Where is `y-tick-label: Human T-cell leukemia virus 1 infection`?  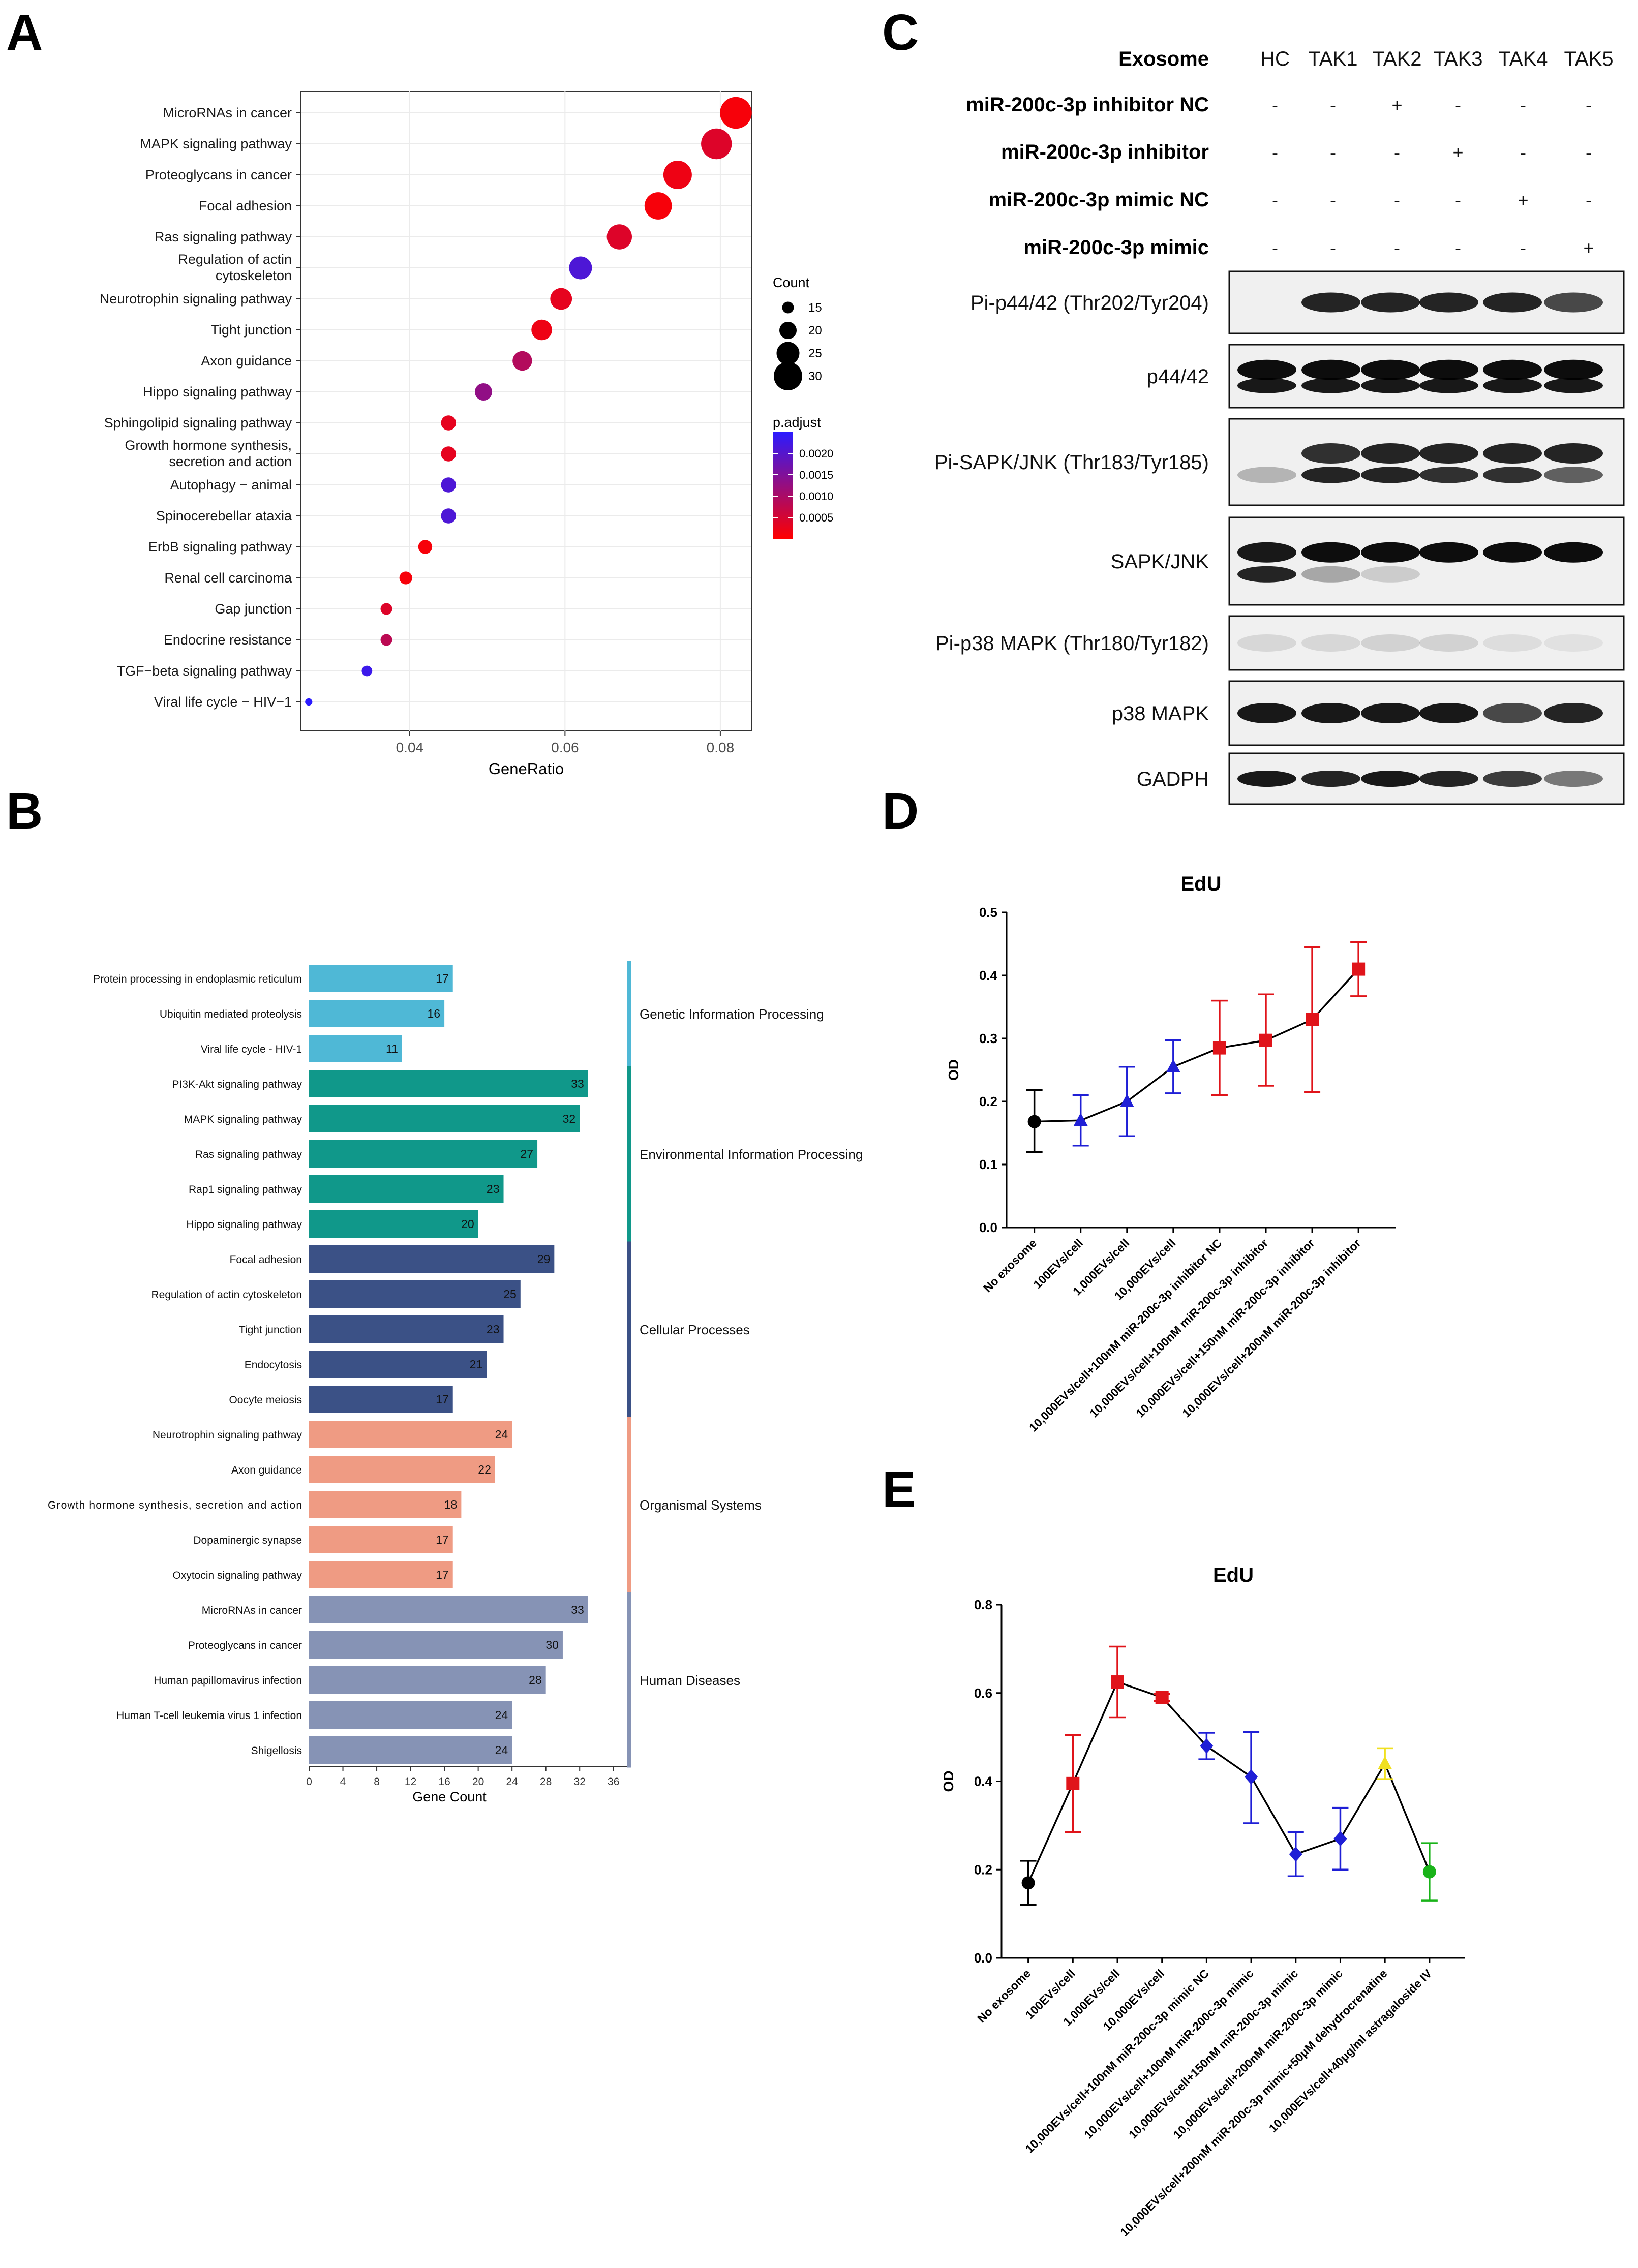
y-tick-label: Human T-cell leukemia virus 1 infection is located at coordinates (209, 1716).